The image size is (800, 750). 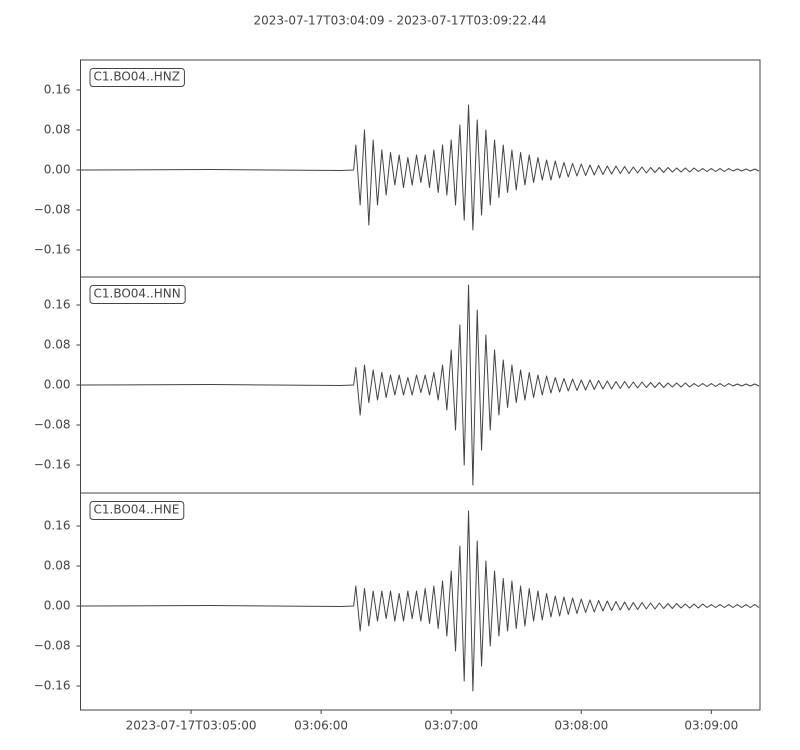 I want to click on x-tick-label: 03:07:00, so click(x=451, y=726).